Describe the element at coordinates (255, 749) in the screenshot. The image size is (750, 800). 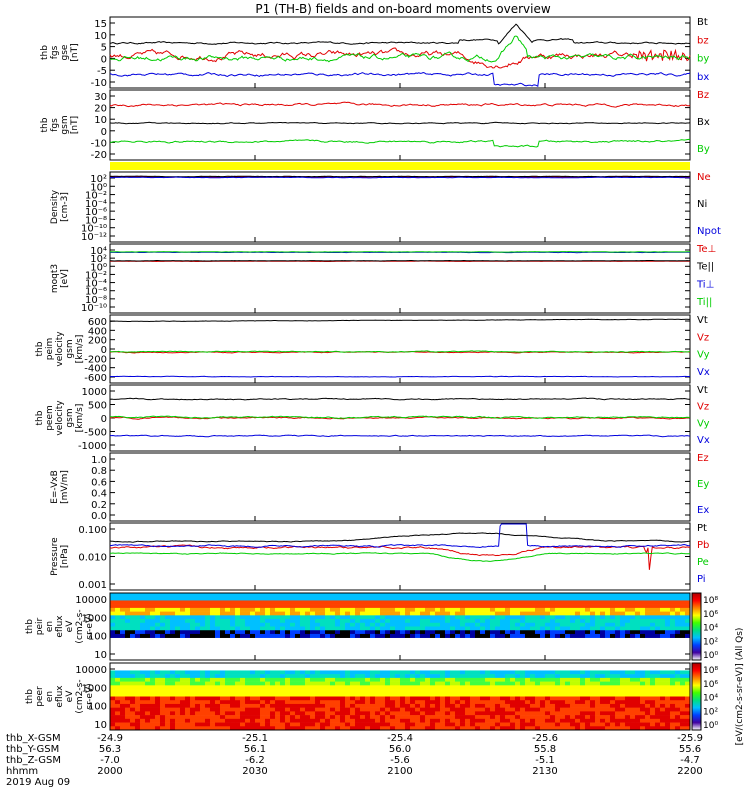
I see `x-tick-label: 56.1` at that location.